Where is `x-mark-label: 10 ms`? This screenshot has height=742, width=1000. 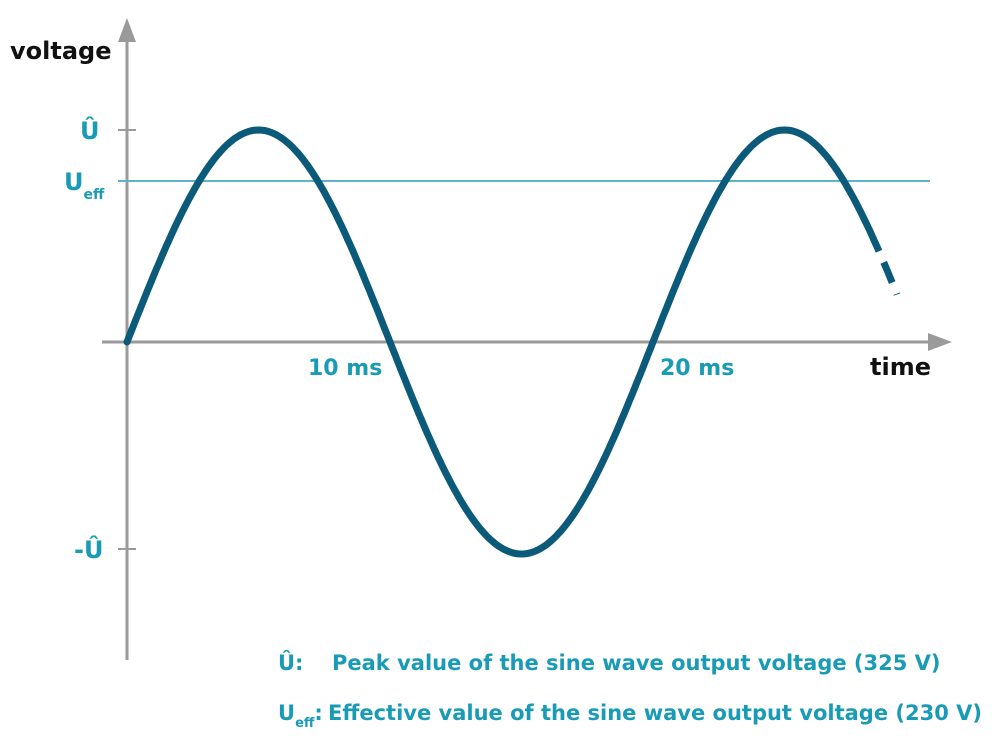
x-mark-label: 10 ms is located at coordinates (345, 368).